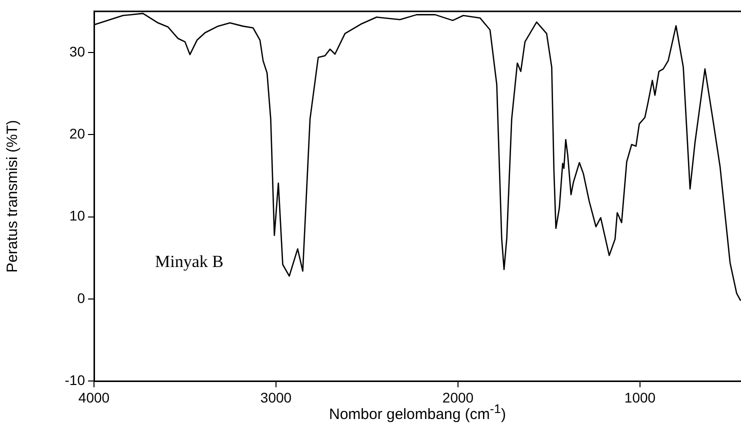  I want to click on y-tick-label: 20, so click(77, 134).